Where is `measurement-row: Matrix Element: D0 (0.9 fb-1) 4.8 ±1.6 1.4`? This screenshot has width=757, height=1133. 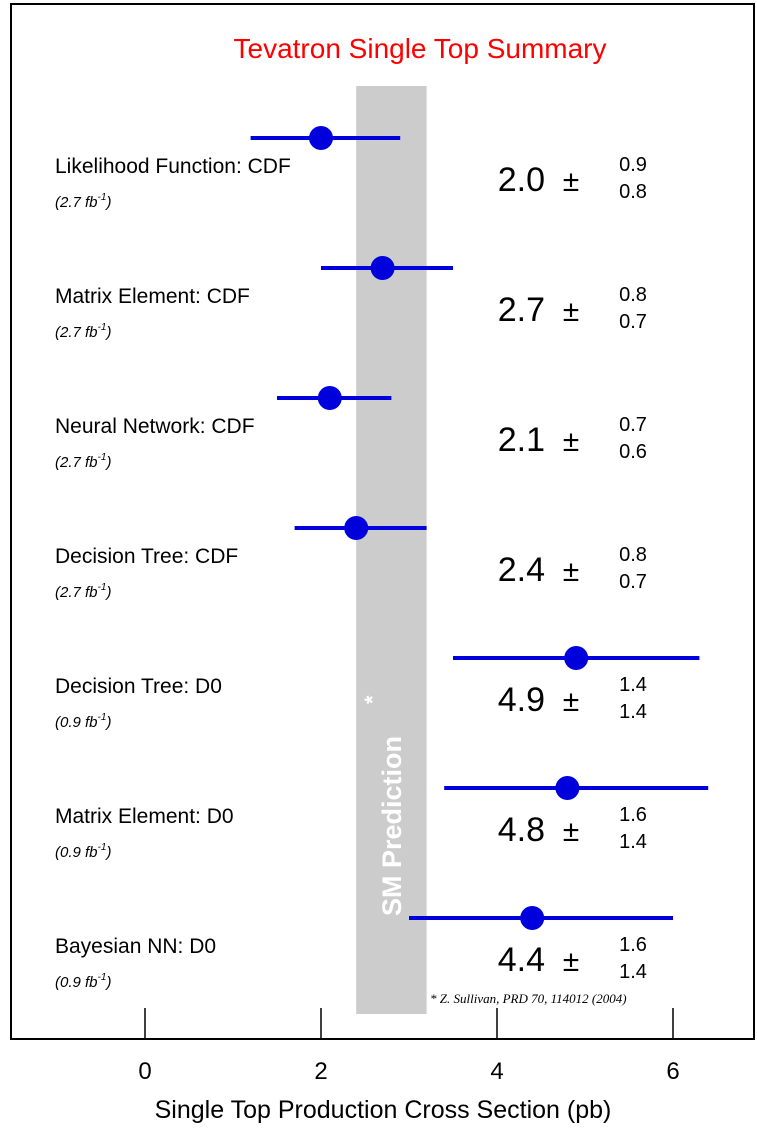
measurement-row: Matrix Element: D0 (0.9 fb-1) 4.8 ±1.6 1.4 is located at coordinates (382, 818).